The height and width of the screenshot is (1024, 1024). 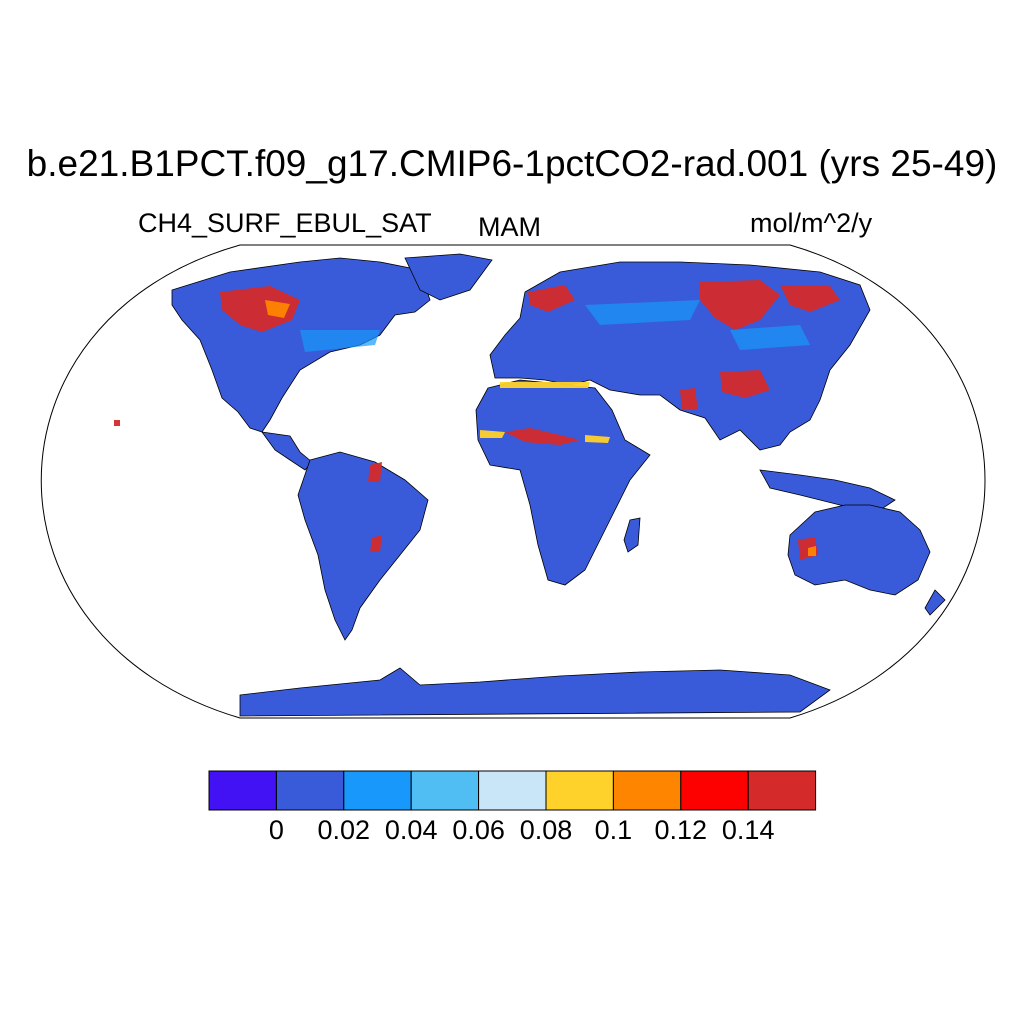 What do you see at coordinates (276, 830) in the screenshot?
I see `colorbar-tick-label: 0` at bounding box center [276, 830].